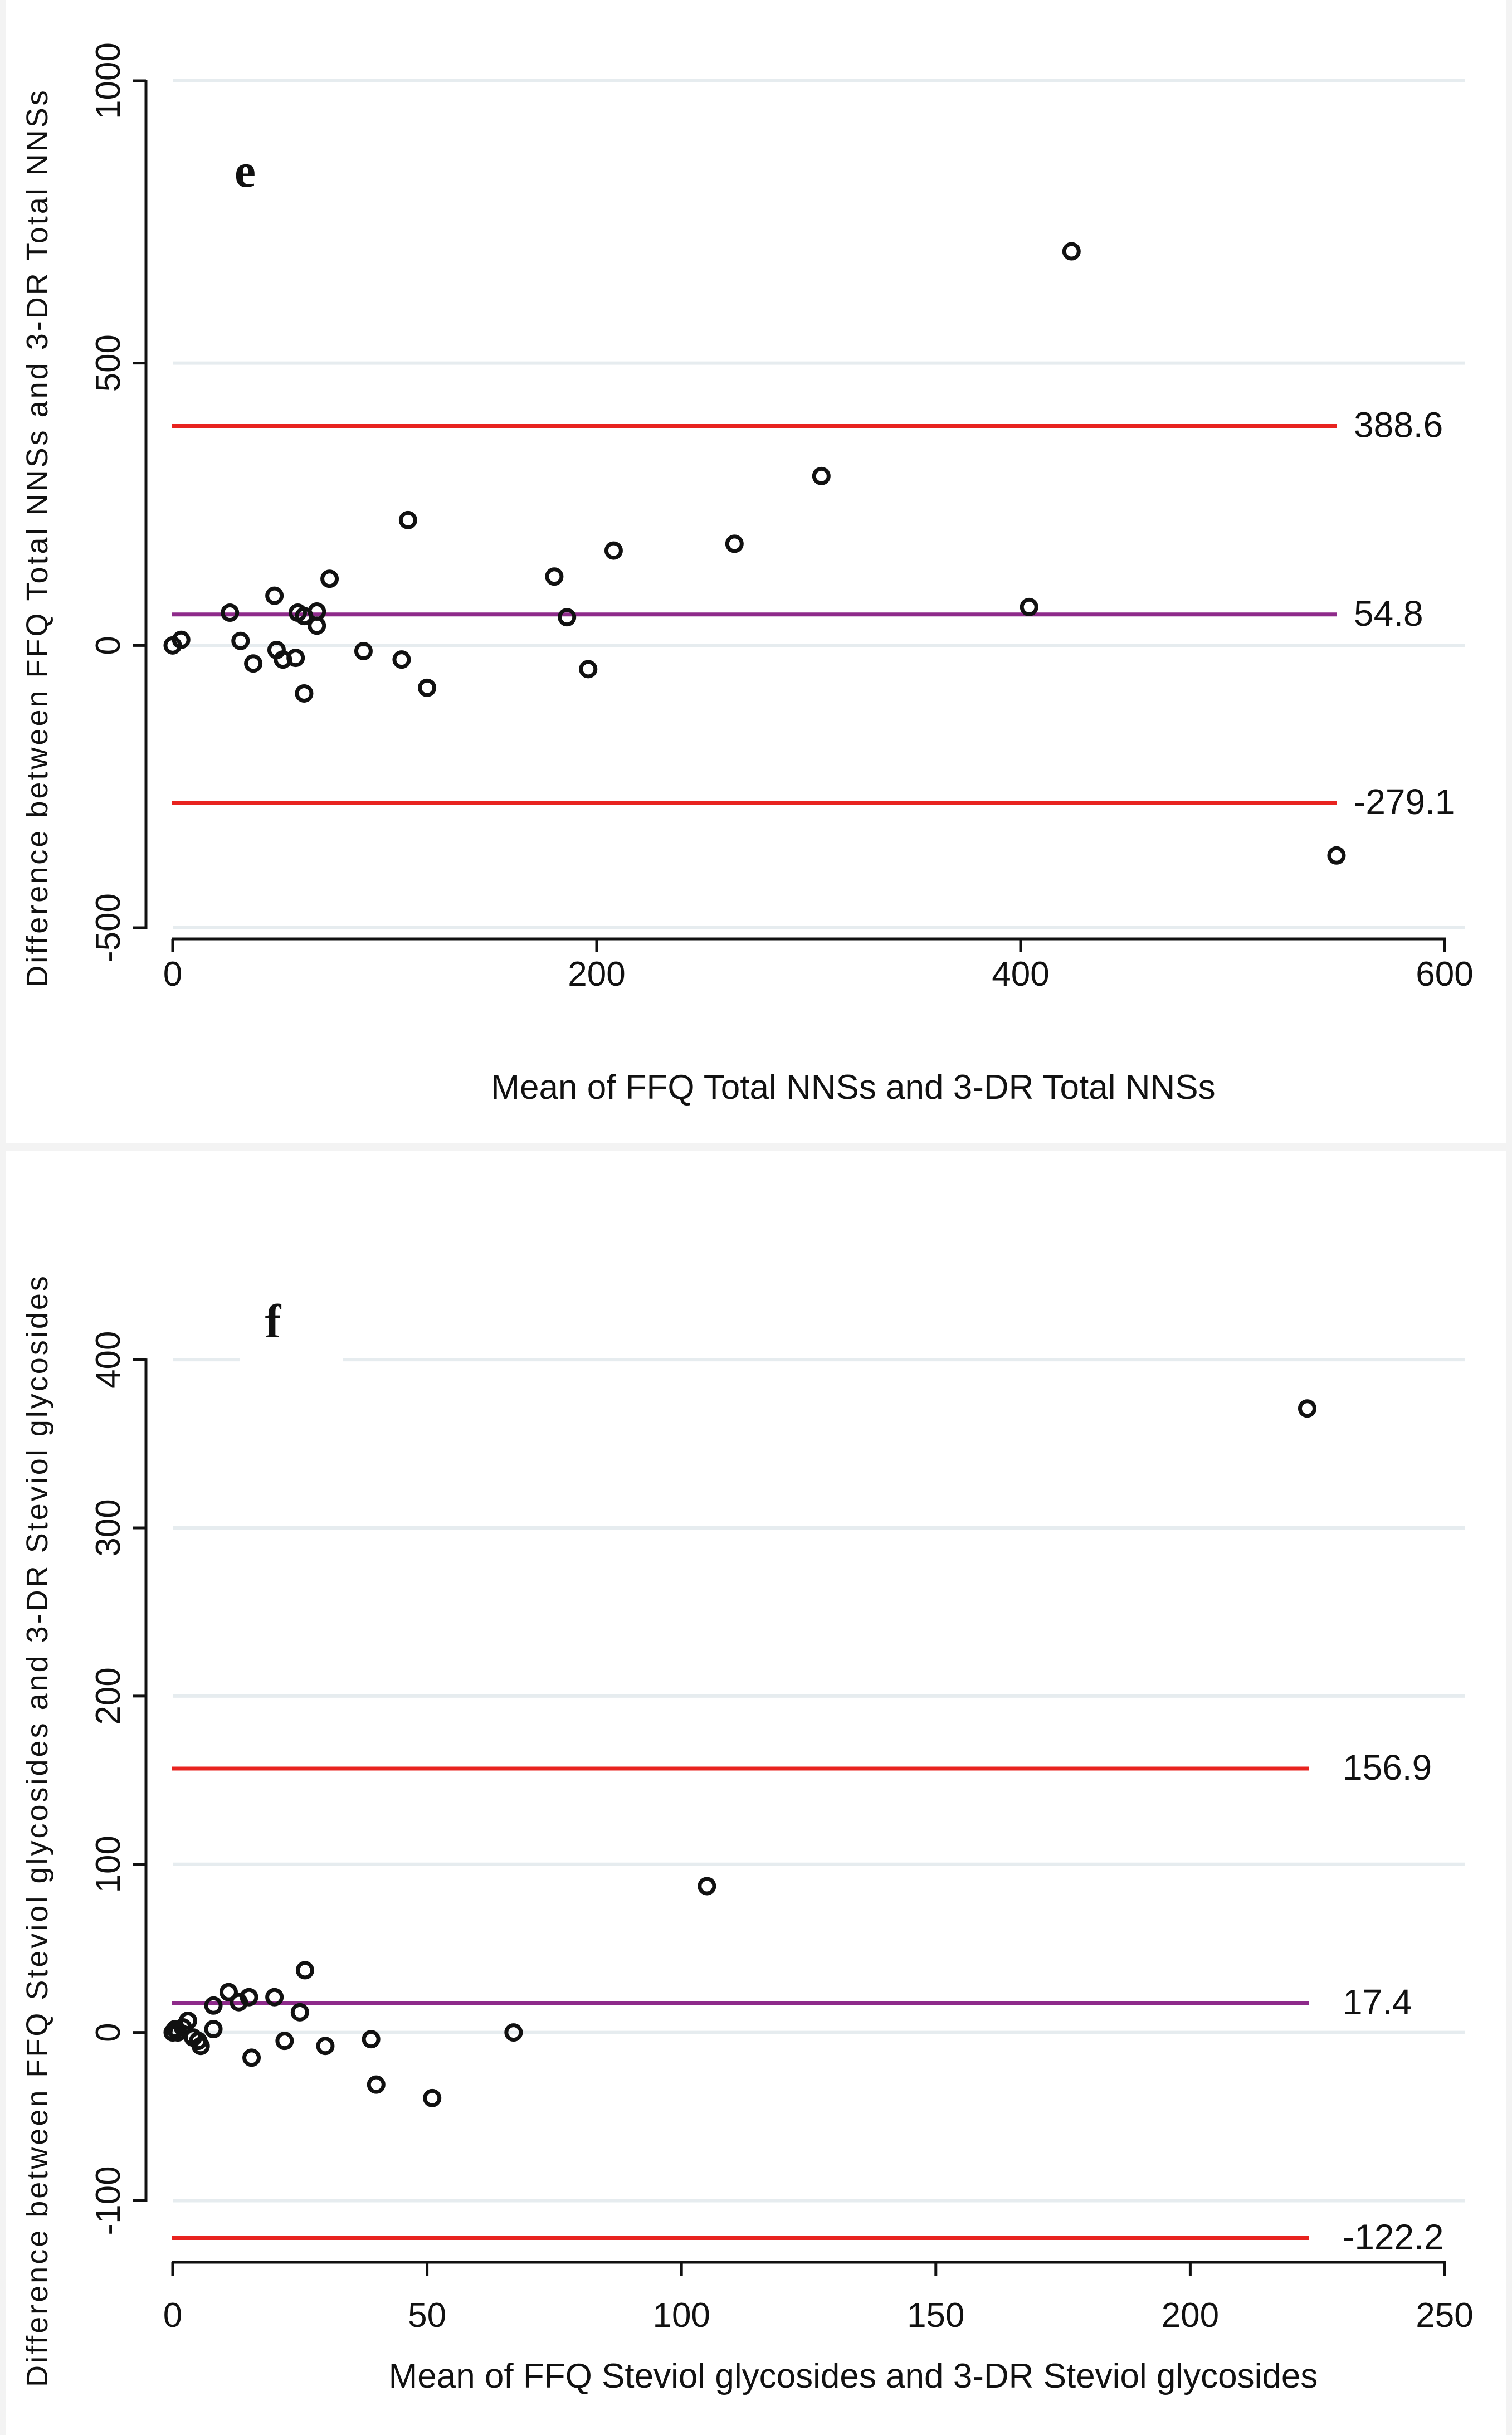 Image resolution: width=1512 pixels, height=2435 pixels. I want to click on upper-limit-label: 156.9, so click(1387, 1768).